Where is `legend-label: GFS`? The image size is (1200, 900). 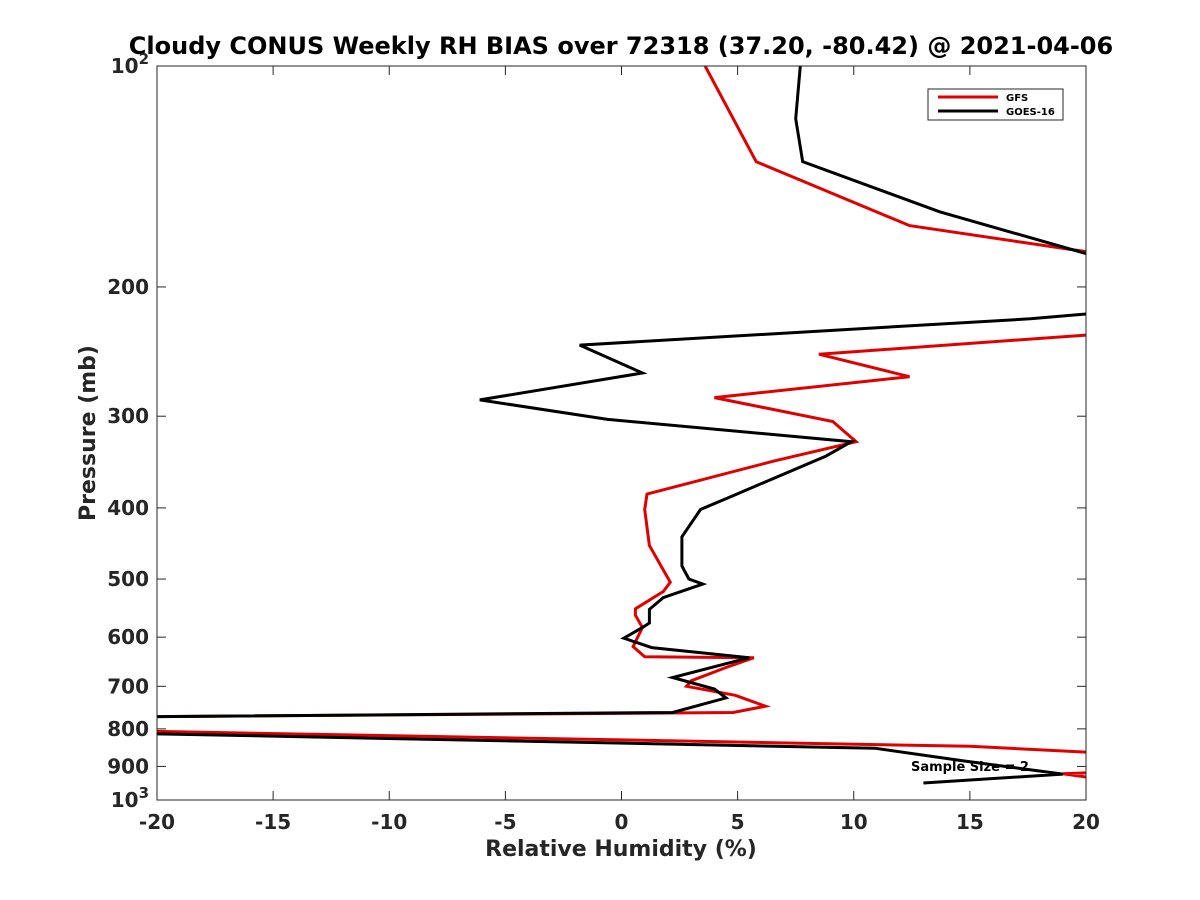 legend-label: GFS is located at coordinates (1017, 98).